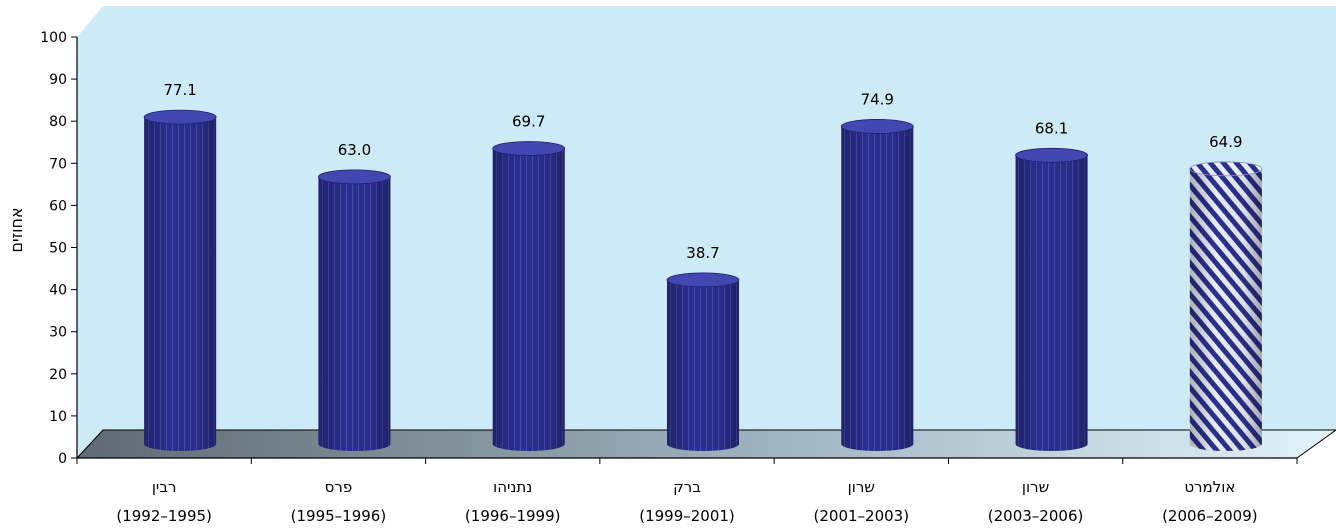 This screenshot has height=528, width=1336. I want to click on y-tick-label: 20, so click(58, 375).